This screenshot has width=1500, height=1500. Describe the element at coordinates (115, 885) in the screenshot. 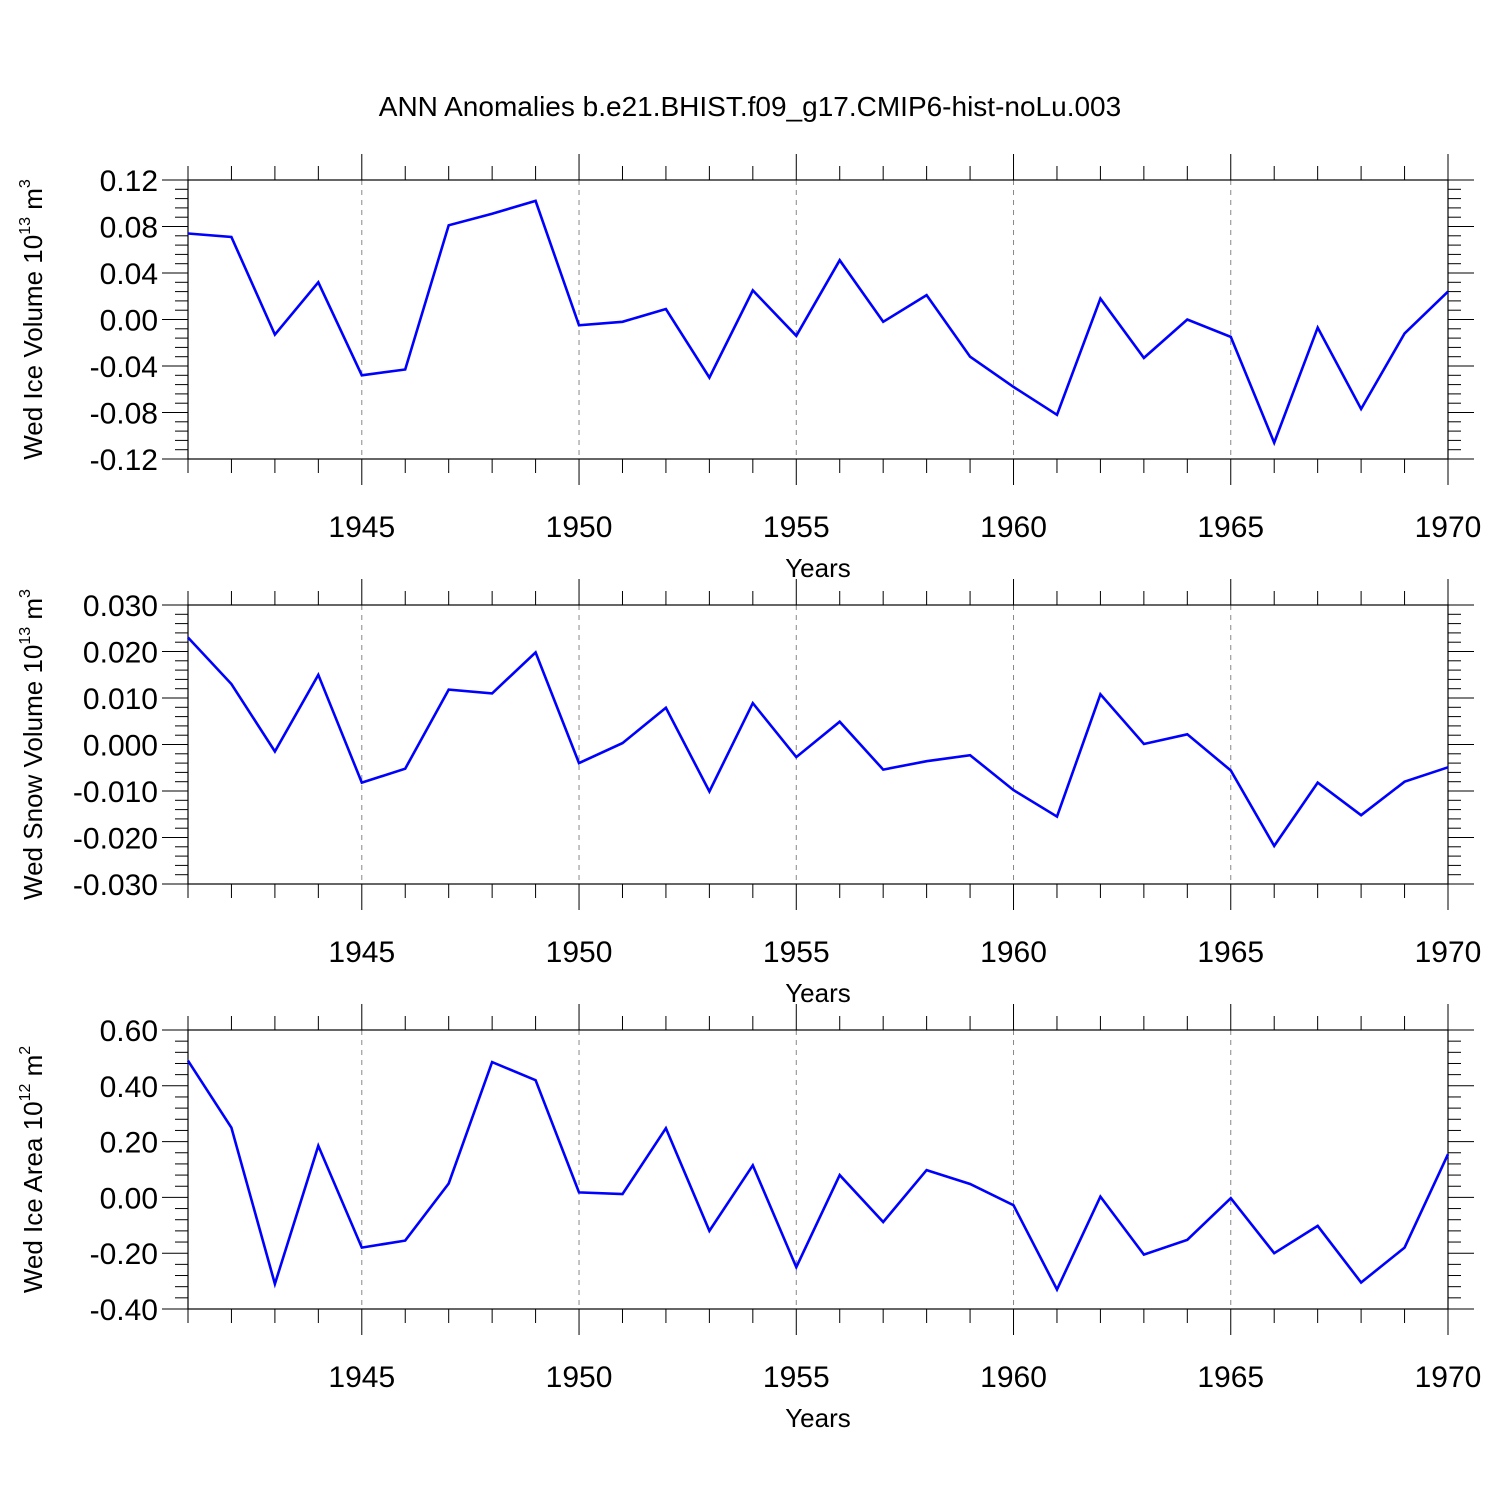

I see `y-tick-label: -0.030` at that location.